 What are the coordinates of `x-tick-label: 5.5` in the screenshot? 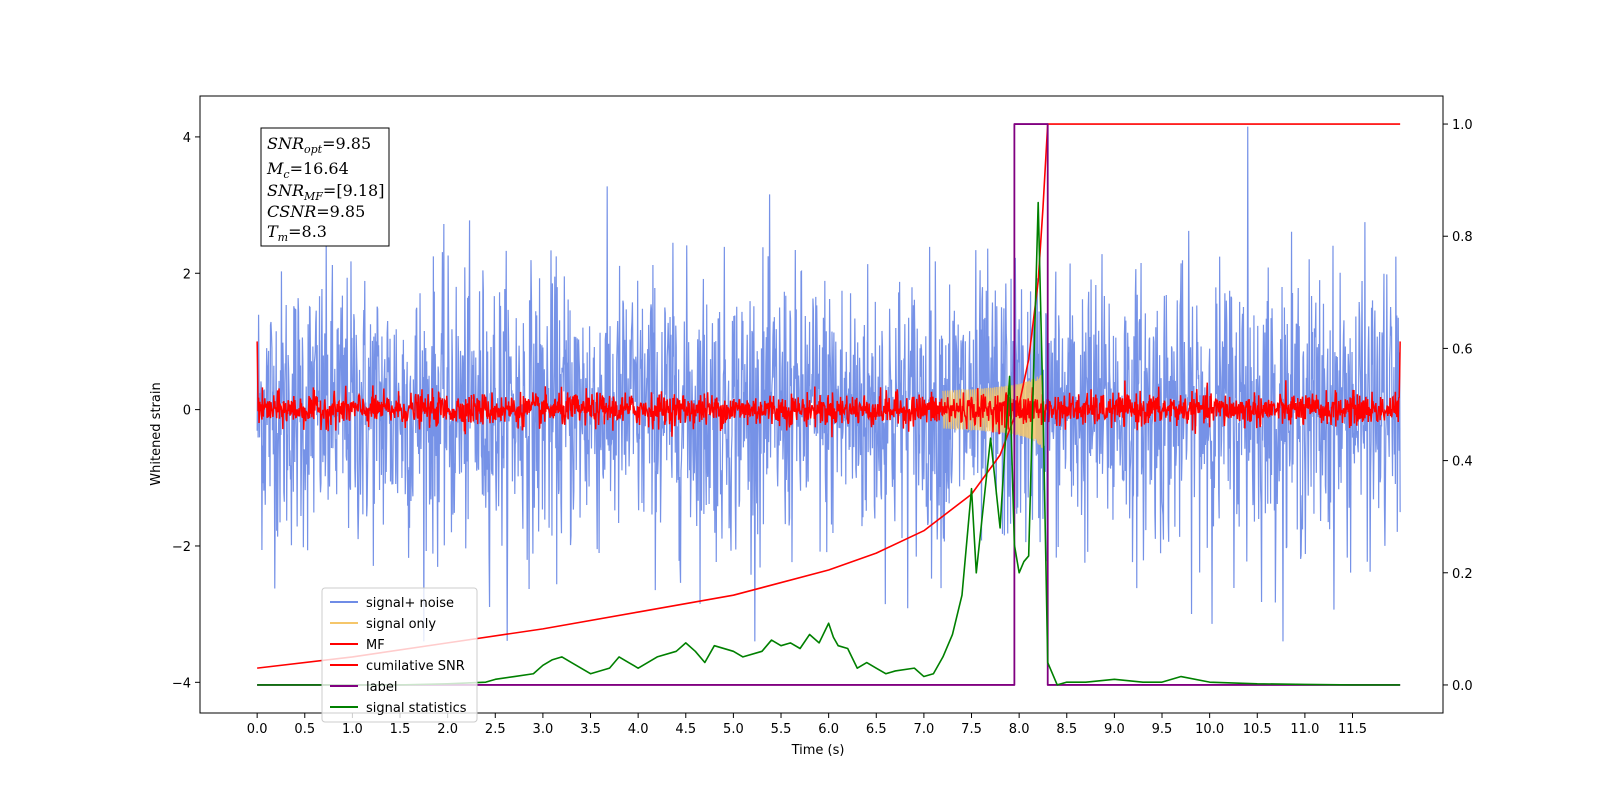 It's located at (781, 729).